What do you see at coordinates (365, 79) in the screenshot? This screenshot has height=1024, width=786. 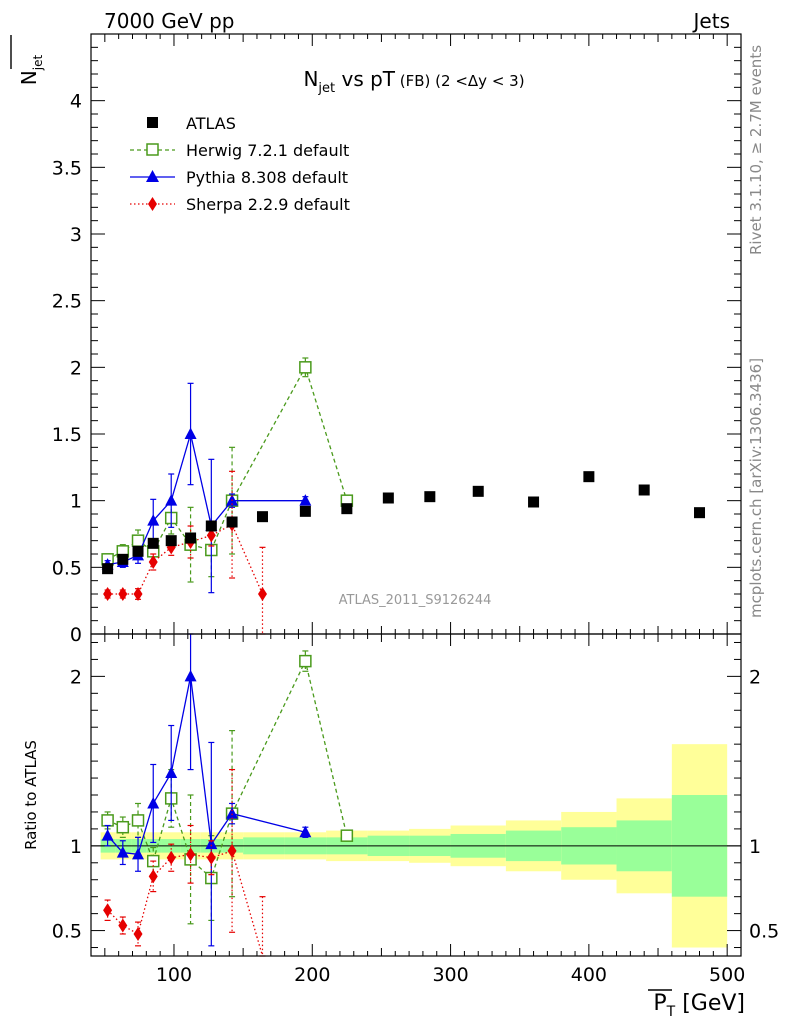 I see `title-rest: vs pT` at bounding box center [365, 79].